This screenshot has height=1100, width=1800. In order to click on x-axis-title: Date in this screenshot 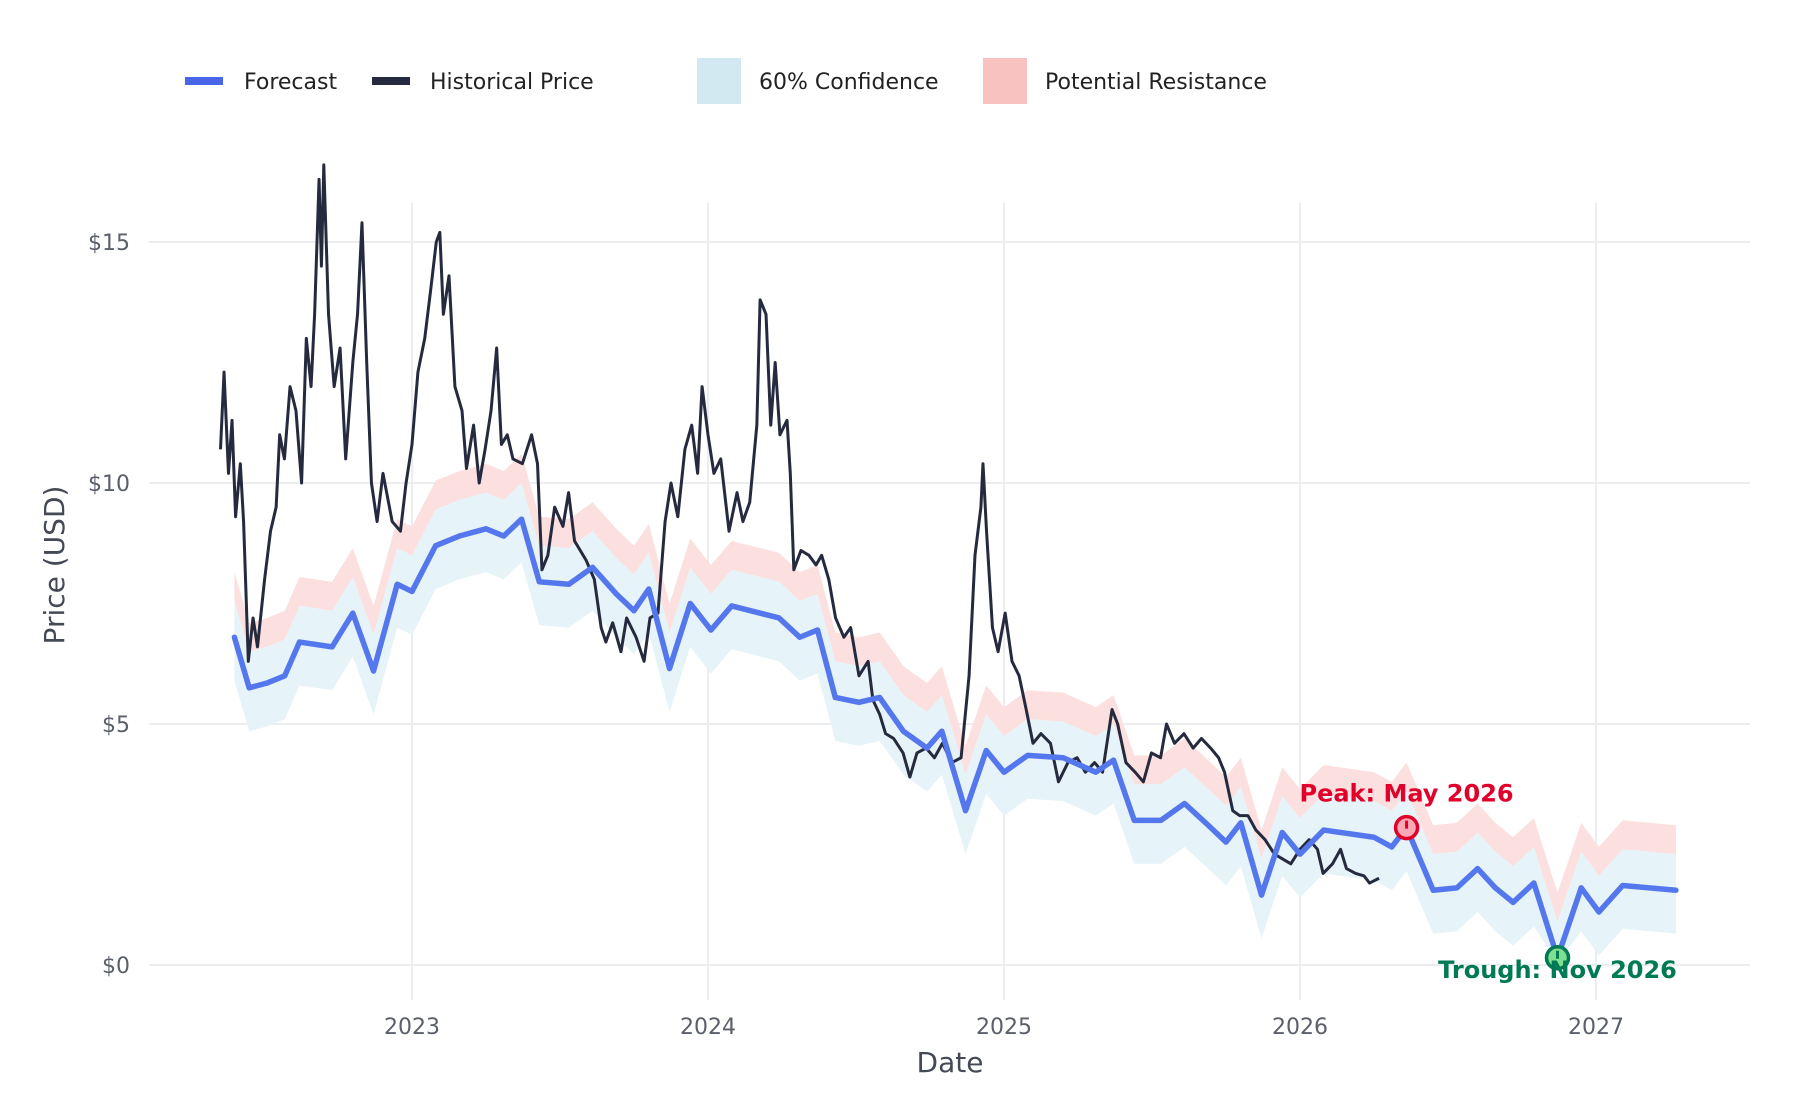, I will do `click(950, 1062)`.